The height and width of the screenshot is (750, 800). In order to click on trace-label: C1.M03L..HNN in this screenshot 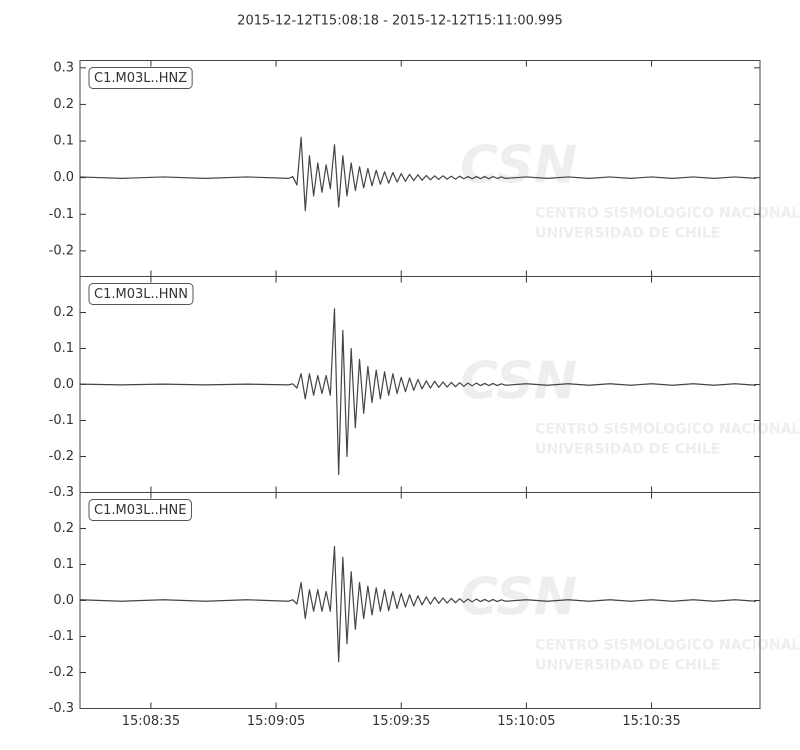, I will do `click(141, 294)`.